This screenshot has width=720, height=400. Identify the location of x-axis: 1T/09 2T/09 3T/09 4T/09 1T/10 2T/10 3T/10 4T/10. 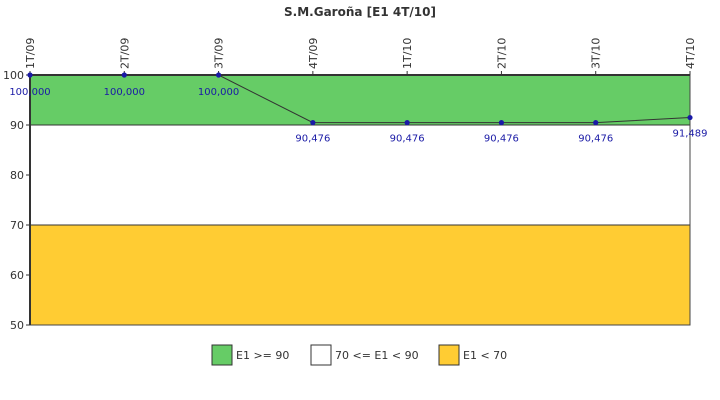
(360, 56).